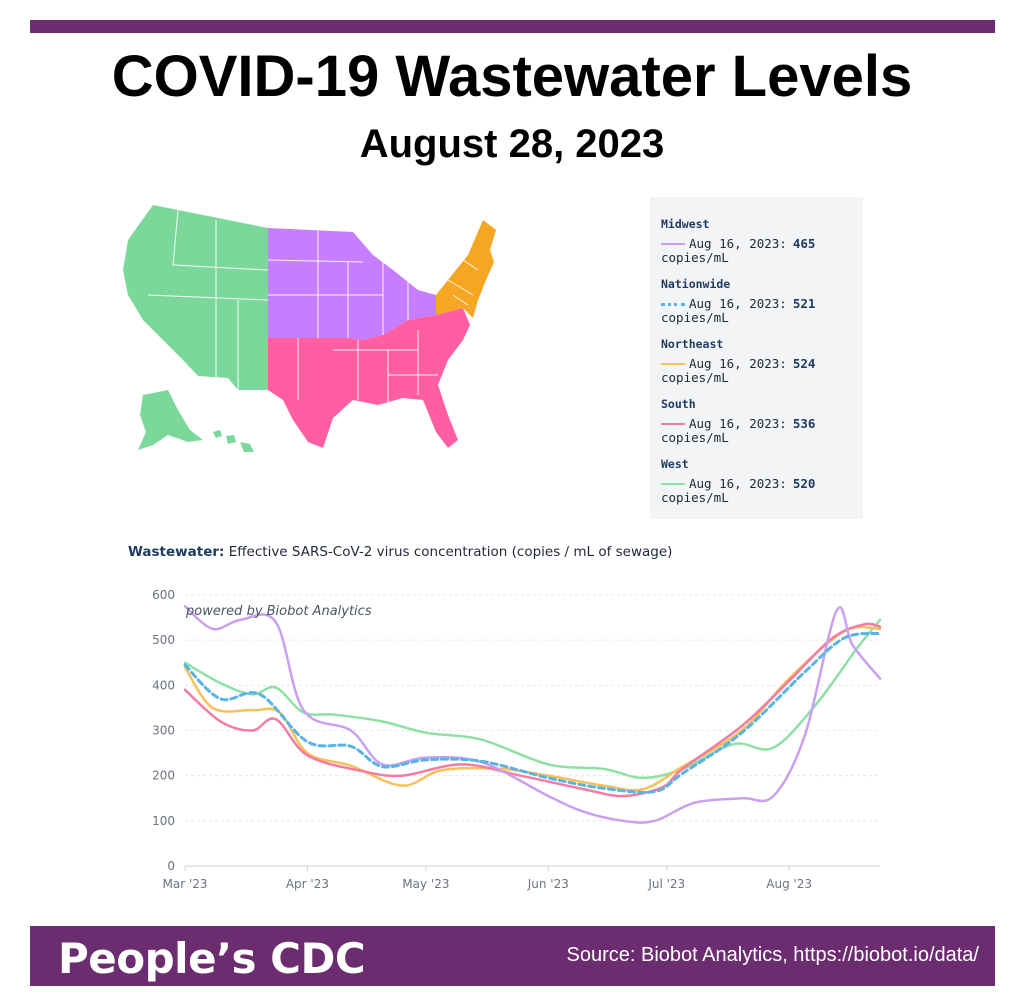  What do you see at coordinates (279, 611) in the screenshot?
I see `watermark: powered by Biobot Analytics` at bounding box center [279, 611].